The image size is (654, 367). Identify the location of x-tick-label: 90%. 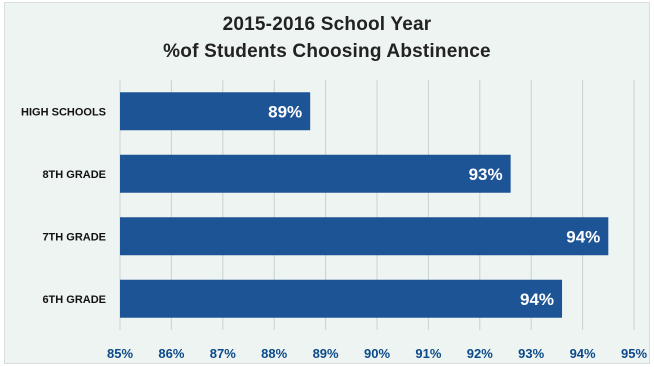
(377, 353).